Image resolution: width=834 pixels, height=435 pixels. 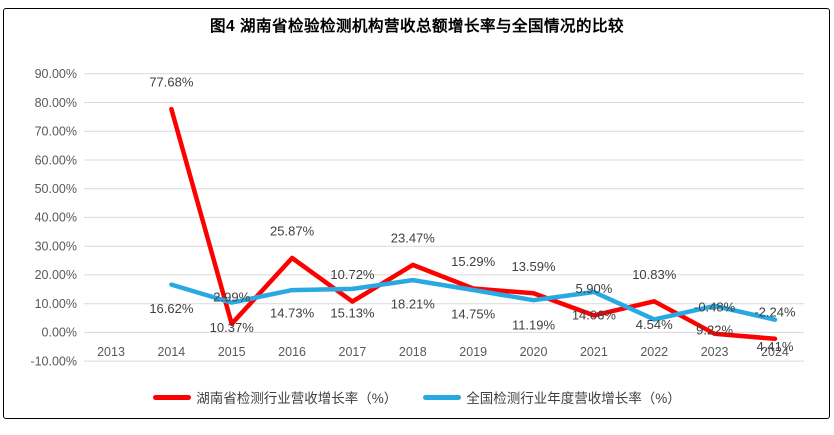 What do you see at coordinates (573, 398) in the screenshot?
I see `legend-label-national: 全国检测行业年度营收增长率（%）` at bounding box center [573, 398].